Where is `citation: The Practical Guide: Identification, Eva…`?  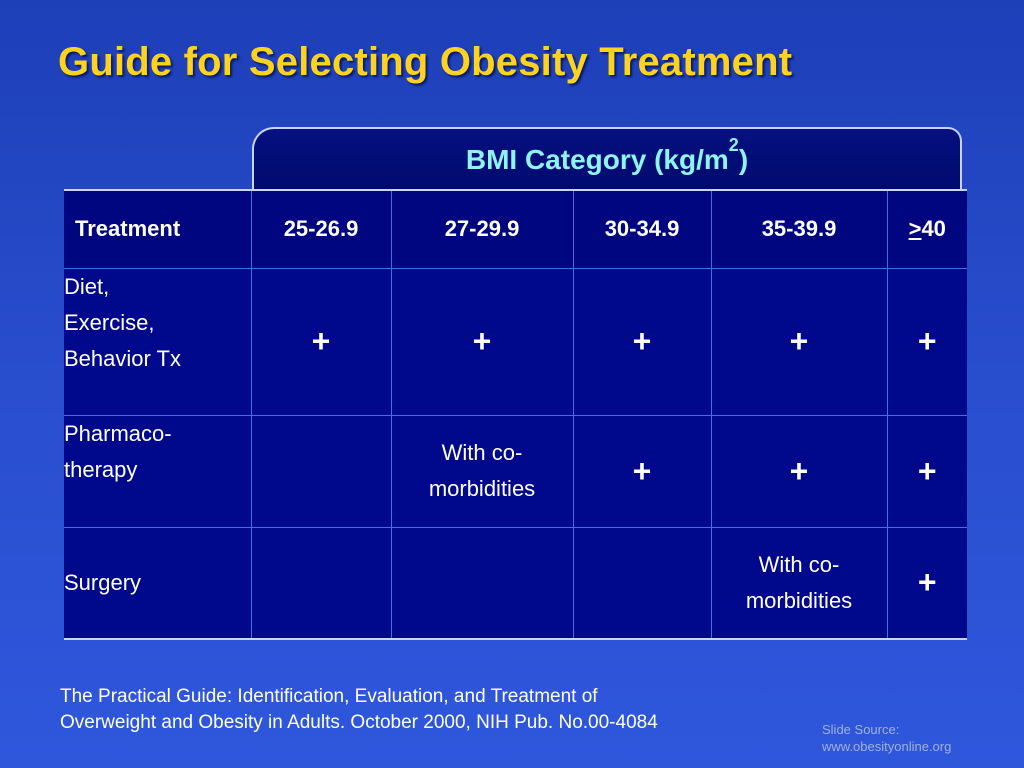
citation: The Practical Guide: Identification, Eva… is located at coordinates (440, 710).